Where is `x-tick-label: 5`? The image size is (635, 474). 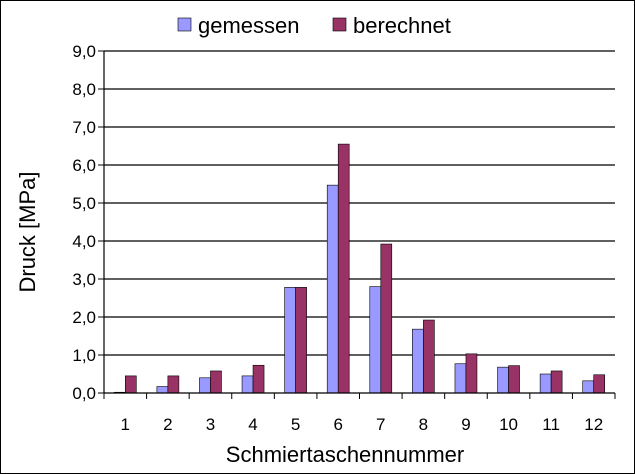 x-tick-label: 5 is located at coordinates (295, 424).